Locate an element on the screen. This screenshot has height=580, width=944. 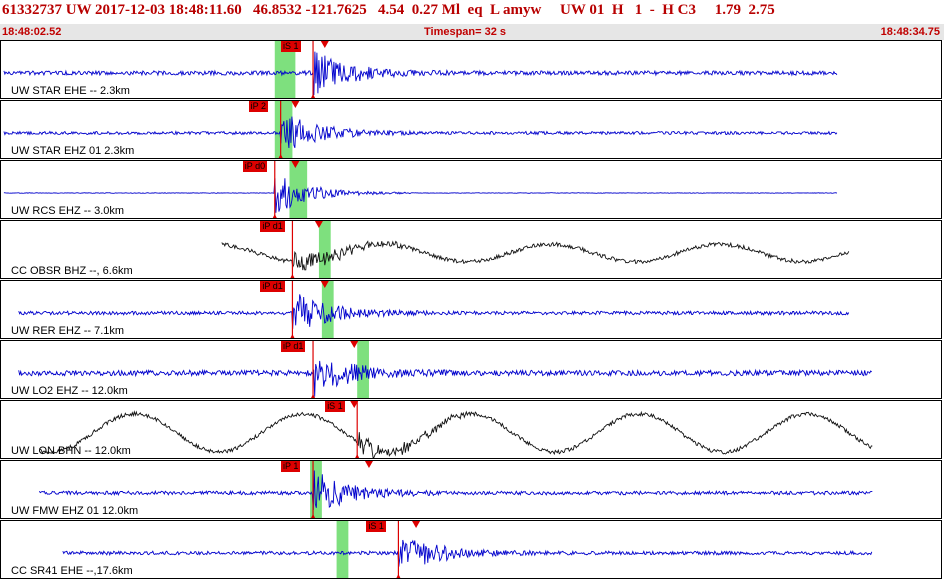
trace-panel: iS 1 UW STAR EHE -- 2.3km is located at coordinates (471, 69).